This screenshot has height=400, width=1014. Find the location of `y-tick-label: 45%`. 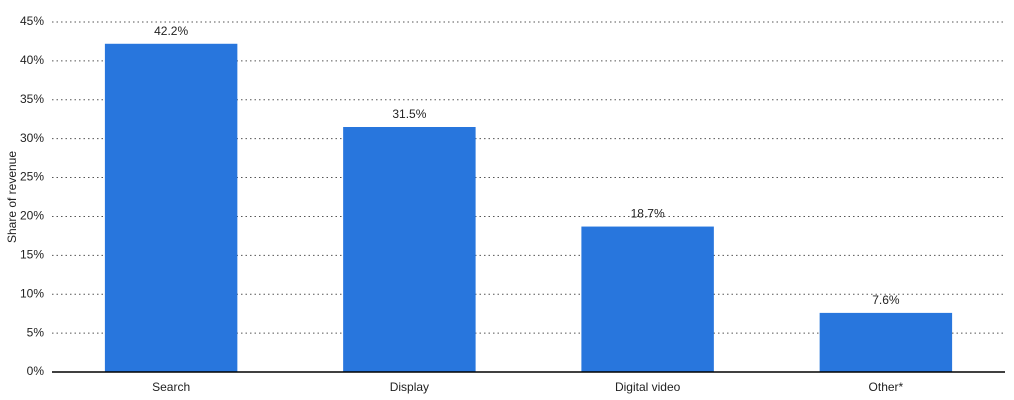

y-tick-label: 45% is located at coordinates (32, 21).